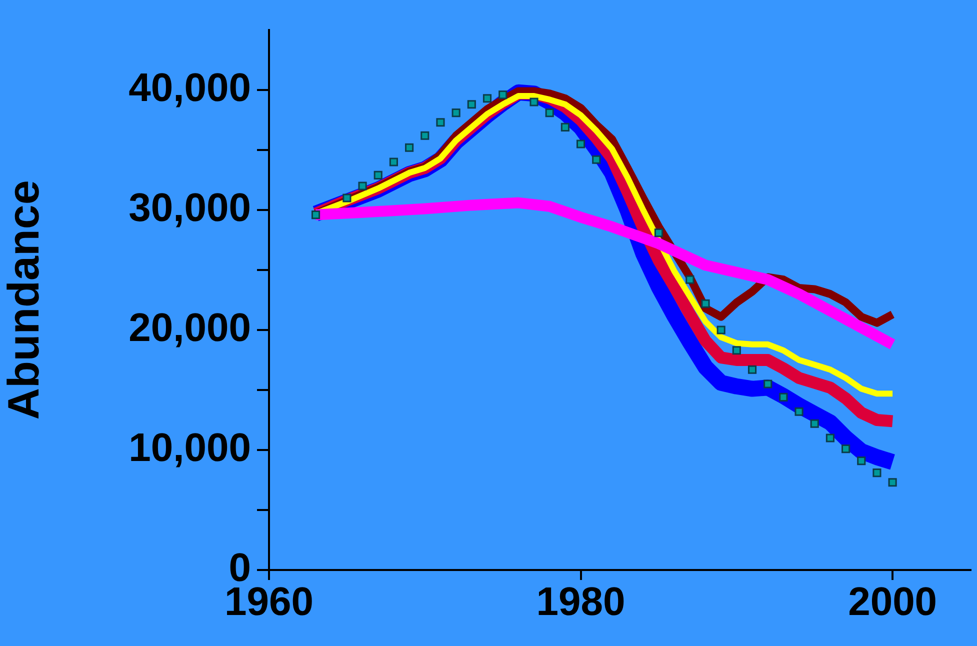 The height and width of the screenshot is (646, 977). What do you see at coordinates (189, 88) in the screenshot?
I see `y-tick-label: 40,000` at bounding box center [189, 88].